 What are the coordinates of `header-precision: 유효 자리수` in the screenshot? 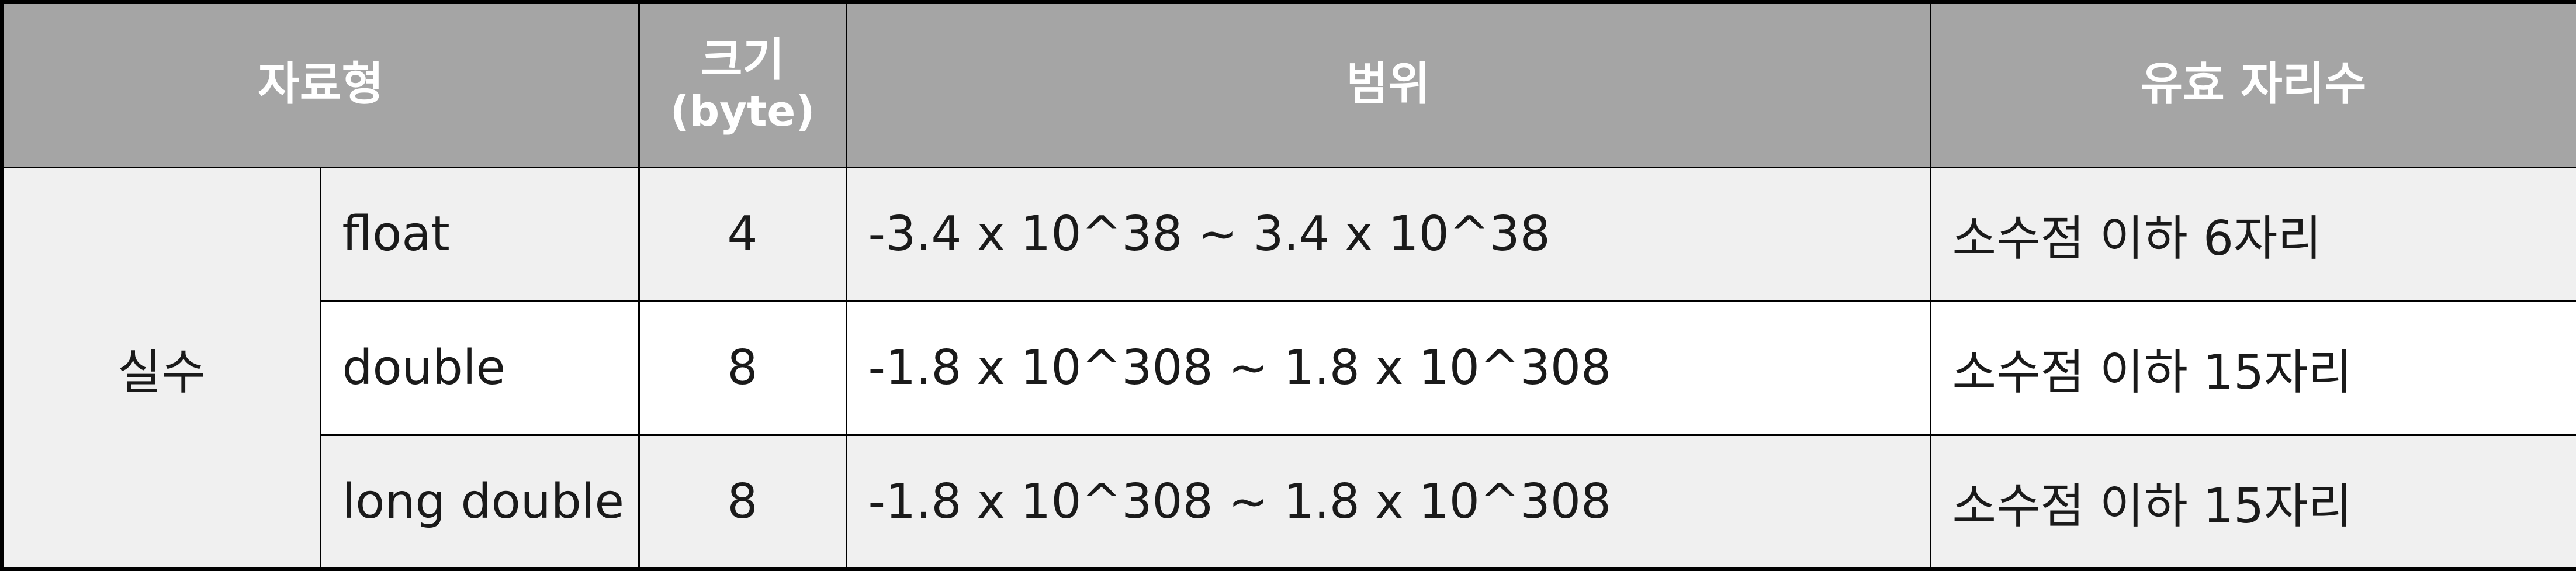 It's located at (2252, 84).